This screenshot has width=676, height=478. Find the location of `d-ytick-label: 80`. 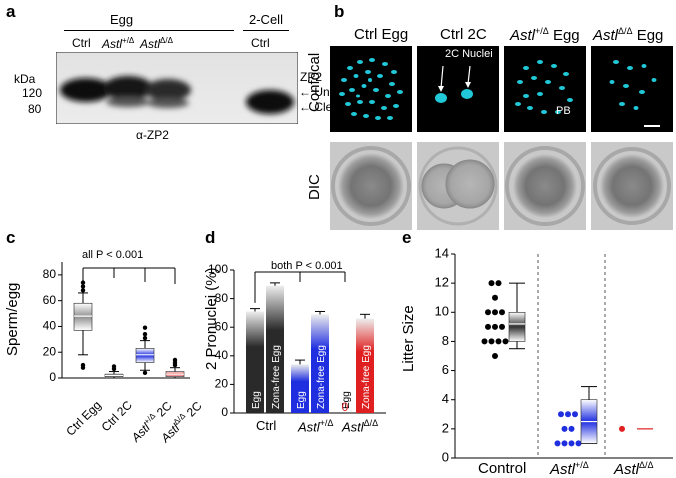

d-ytick-label: 80 is located at coordinates (222, 298).